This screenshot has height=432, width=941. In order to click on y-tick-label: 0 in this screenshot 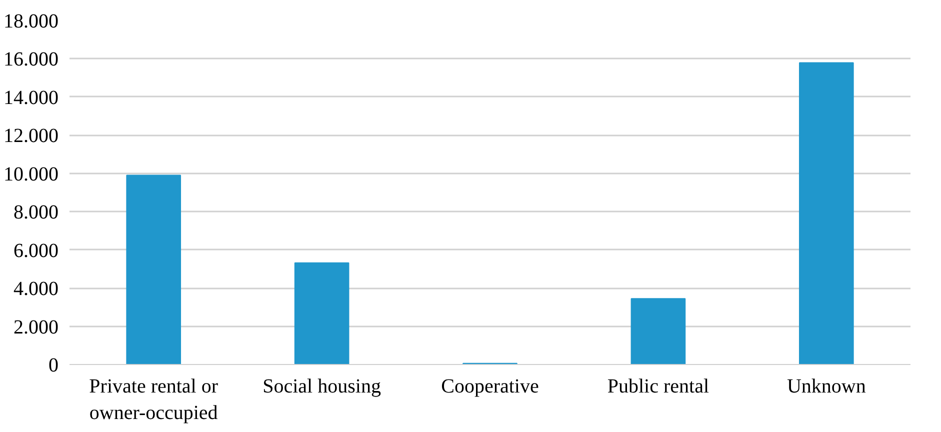, I will do `click(53, 365)`.